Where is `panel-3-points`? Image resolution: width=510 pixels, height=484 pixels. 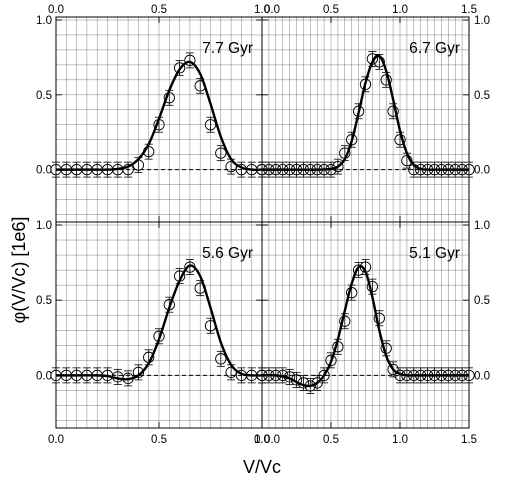 panel-3-points is located at coordinates (159, 323).